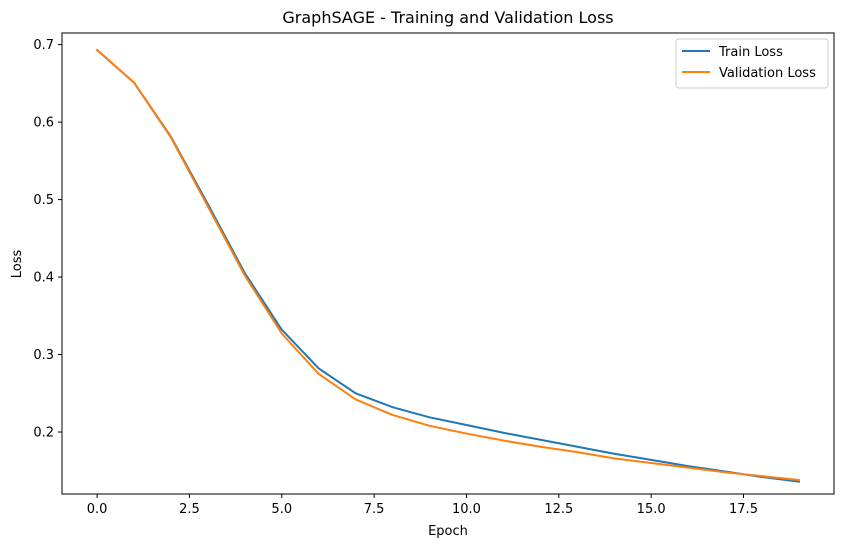 This screenshot has width=846, height=547. I want to click on y-axis-label: Loss, so click(17, 264).